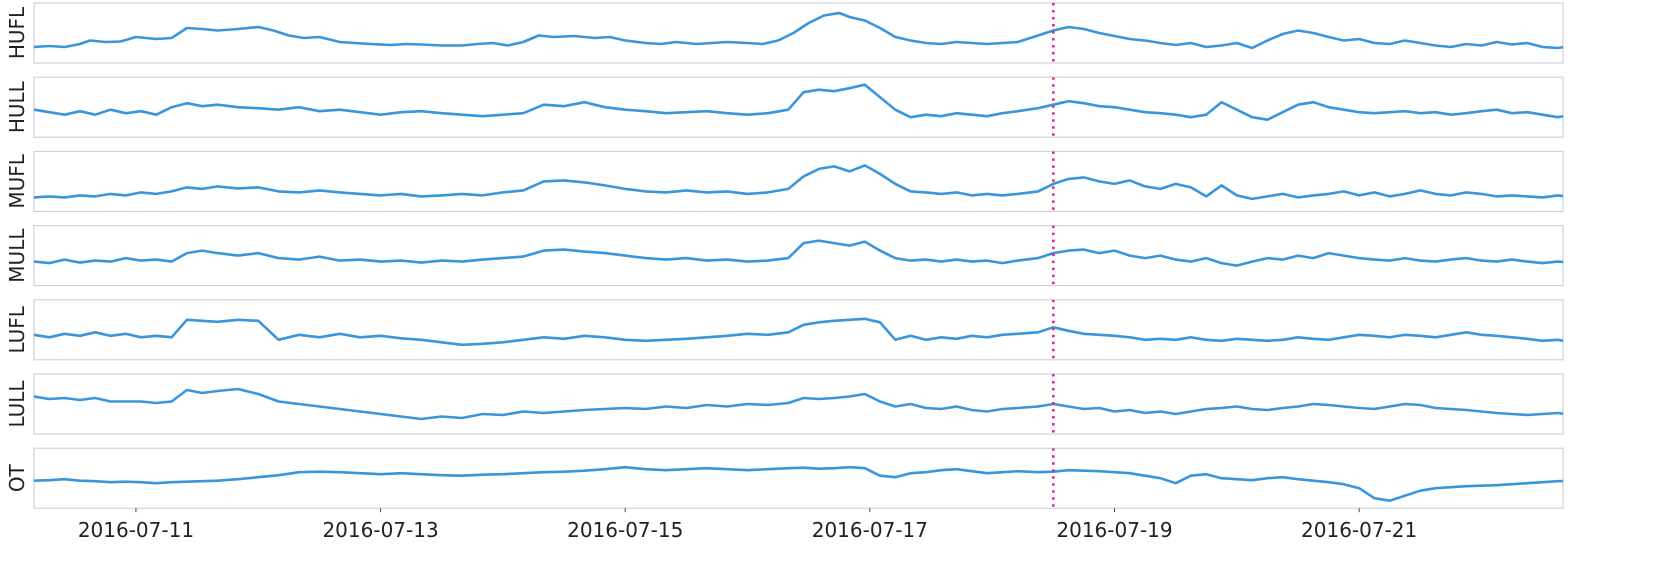 This screenshot has height=581, width=1661. What do you see at coordinates (870, 530) in the screenshot?
I see `x-tick-label: 2016-07-17` at bounding box center [870, 530].